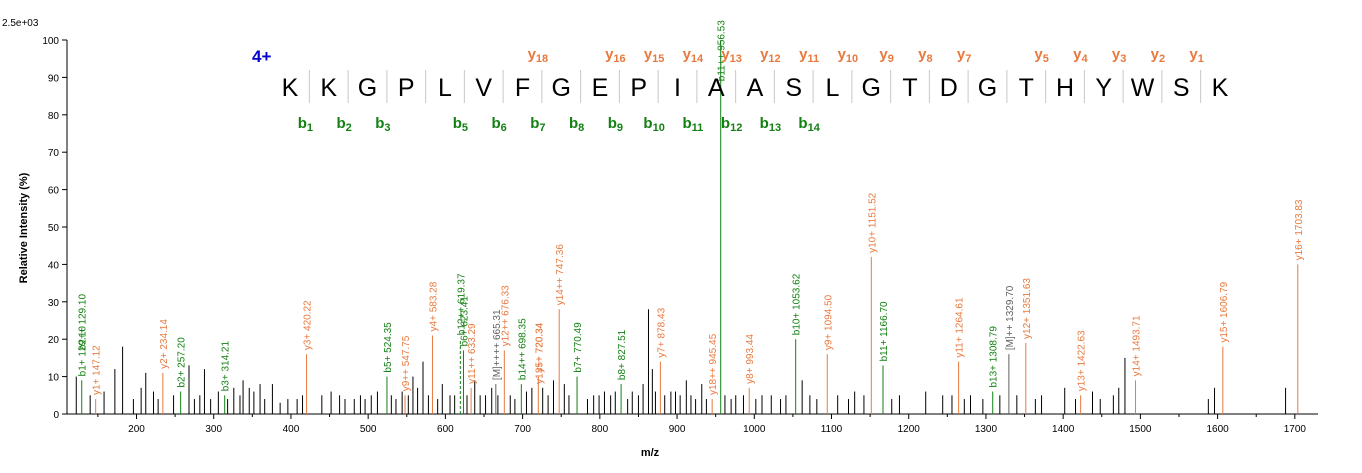 The width and height of the screenshot is (1362, 473). Describe the element at coordinates (872, 222) in the screenshot. I see `peak-label: y10+ 1151.52` at that location.